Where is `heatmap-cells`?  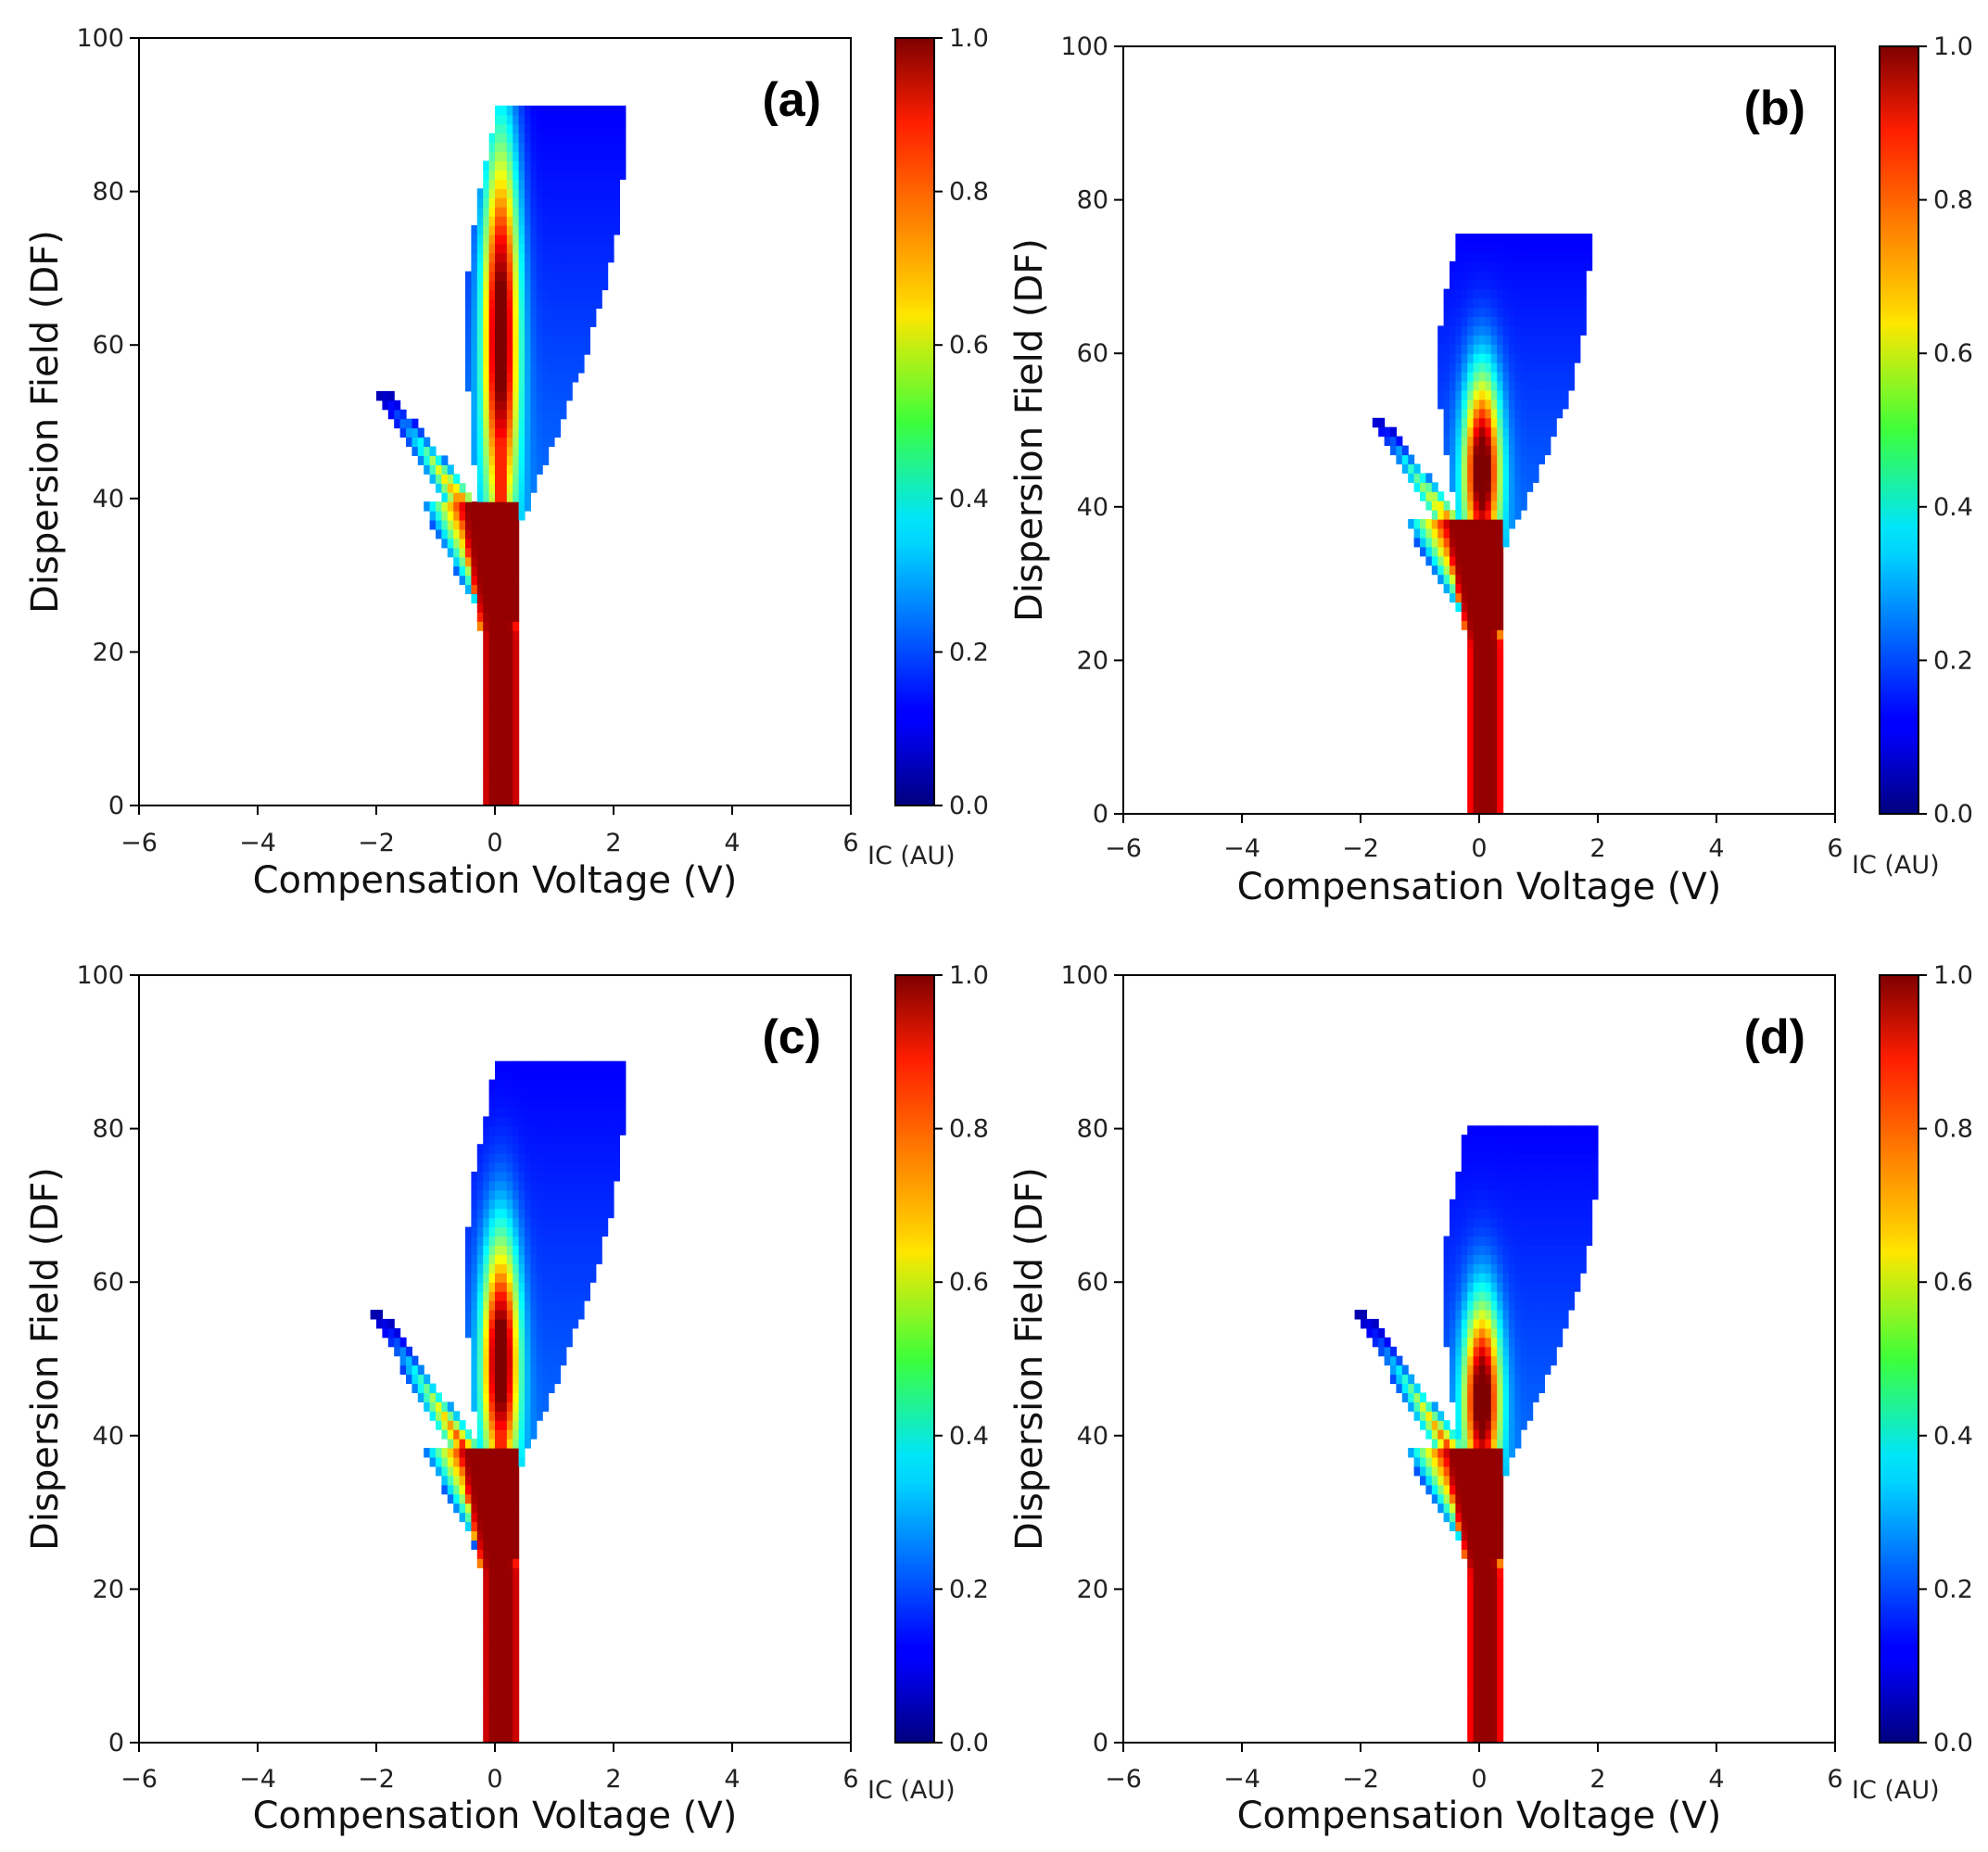 heatmap-cells is located at coordinates (498, 1402).